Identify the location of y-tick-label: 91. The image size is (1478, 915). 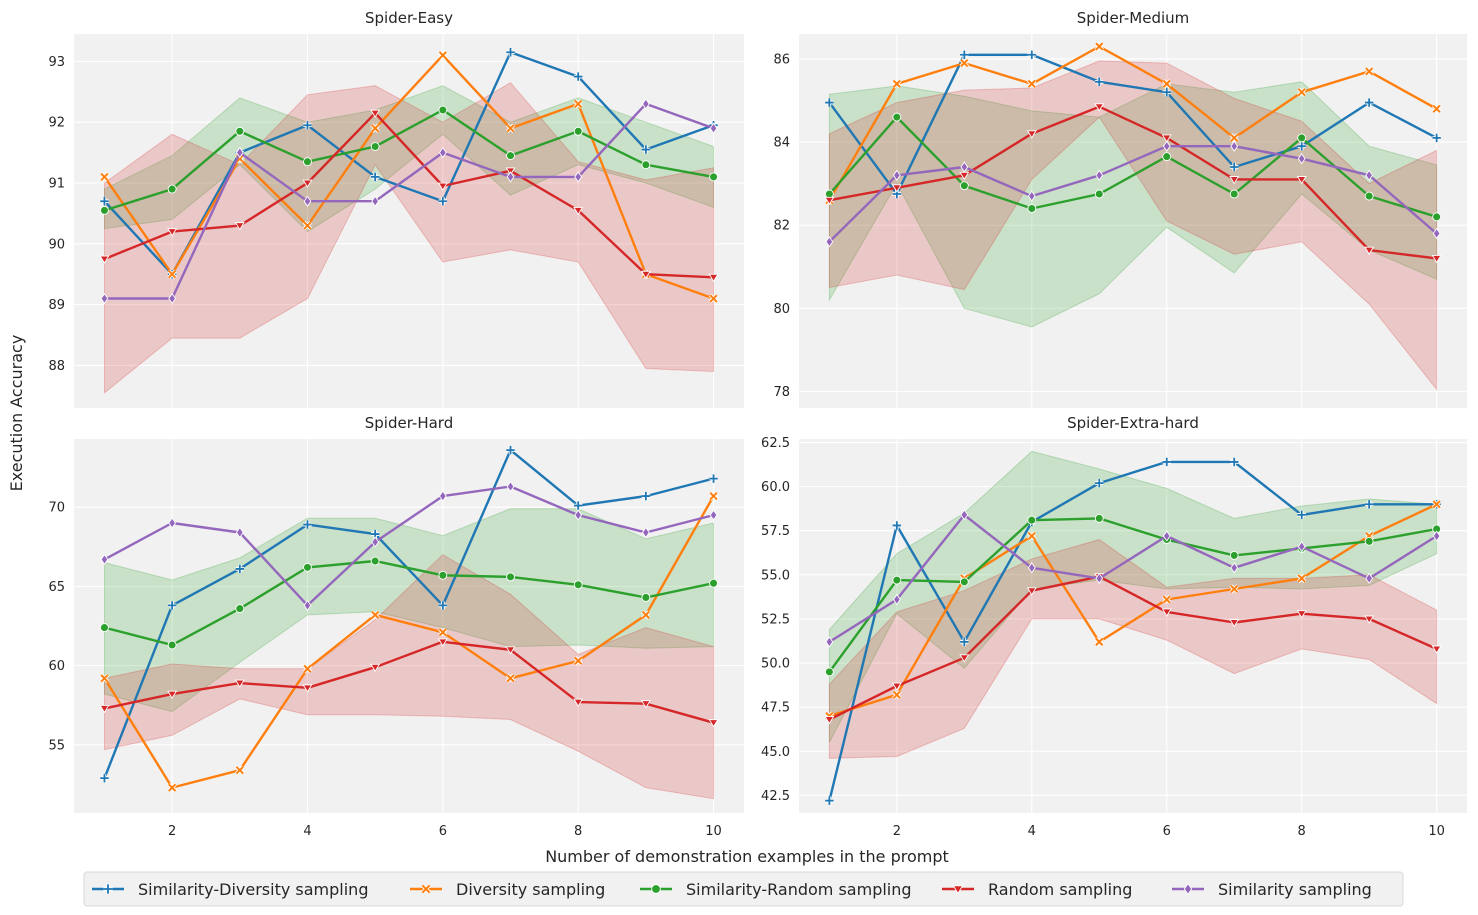
(56, 183).